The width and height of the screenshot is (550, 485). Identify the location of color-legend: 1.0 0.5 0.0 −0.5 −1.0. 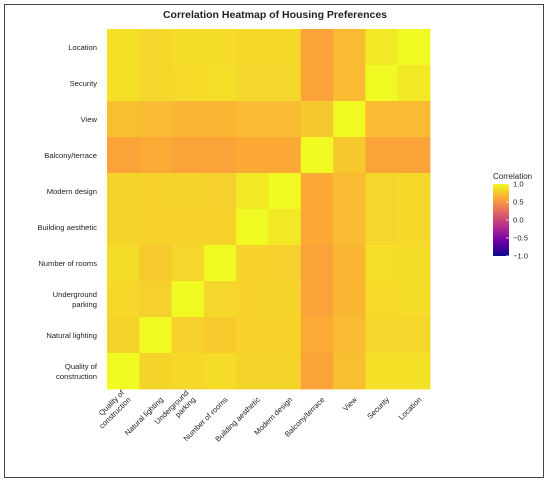
(510, 220).